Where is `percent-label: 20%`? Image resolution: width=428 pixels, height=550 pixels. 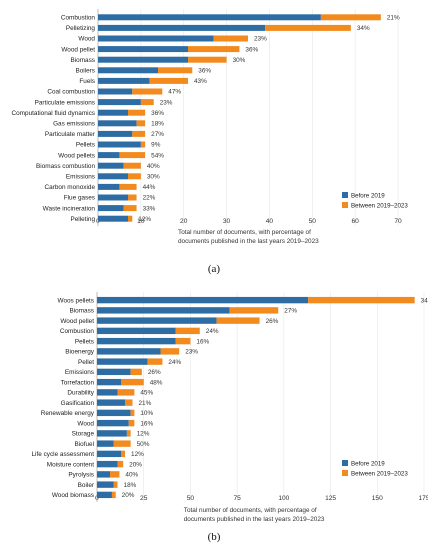 percent-label: 20% is located at coordinates (128, 495).